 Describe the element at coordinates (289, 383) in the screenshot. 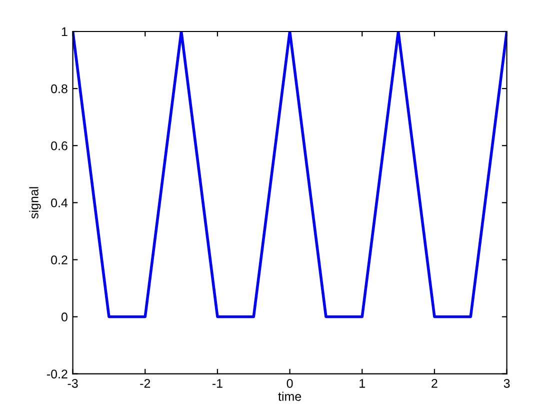

I see `x-tick-label: 0` at that location.